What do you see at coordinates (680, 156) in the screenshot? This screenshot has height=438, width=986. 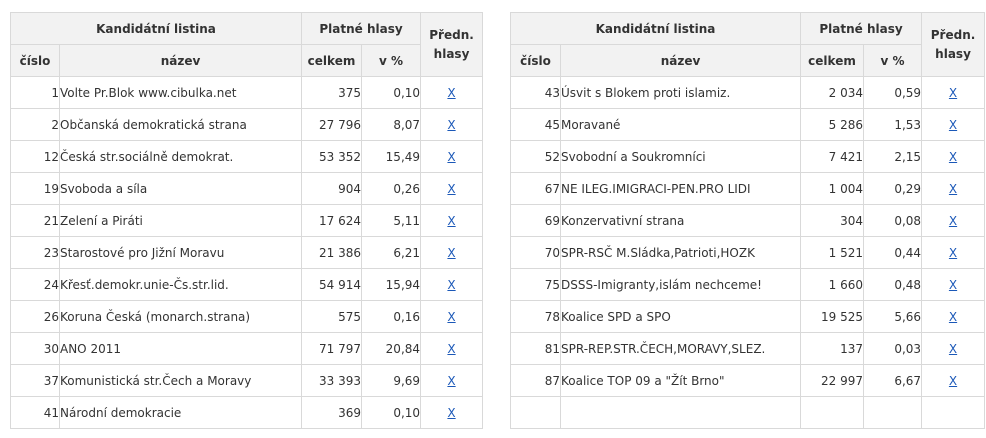 I see `party-name: Svobodní a Soukromníci` at bounding box center [680, 156].